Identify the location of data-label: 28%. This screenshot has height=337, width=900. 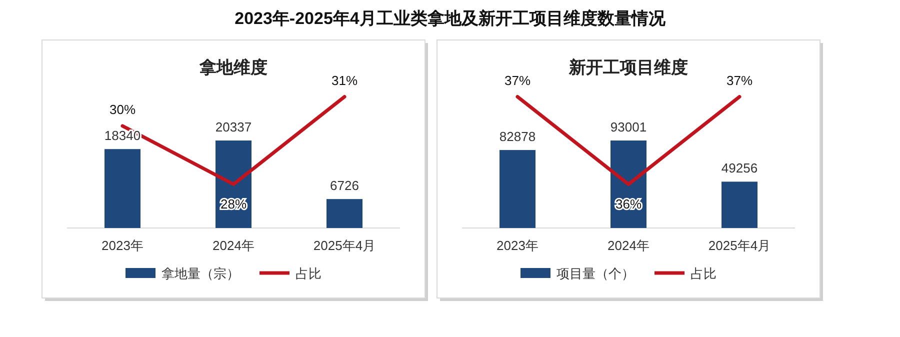
(233, 204).